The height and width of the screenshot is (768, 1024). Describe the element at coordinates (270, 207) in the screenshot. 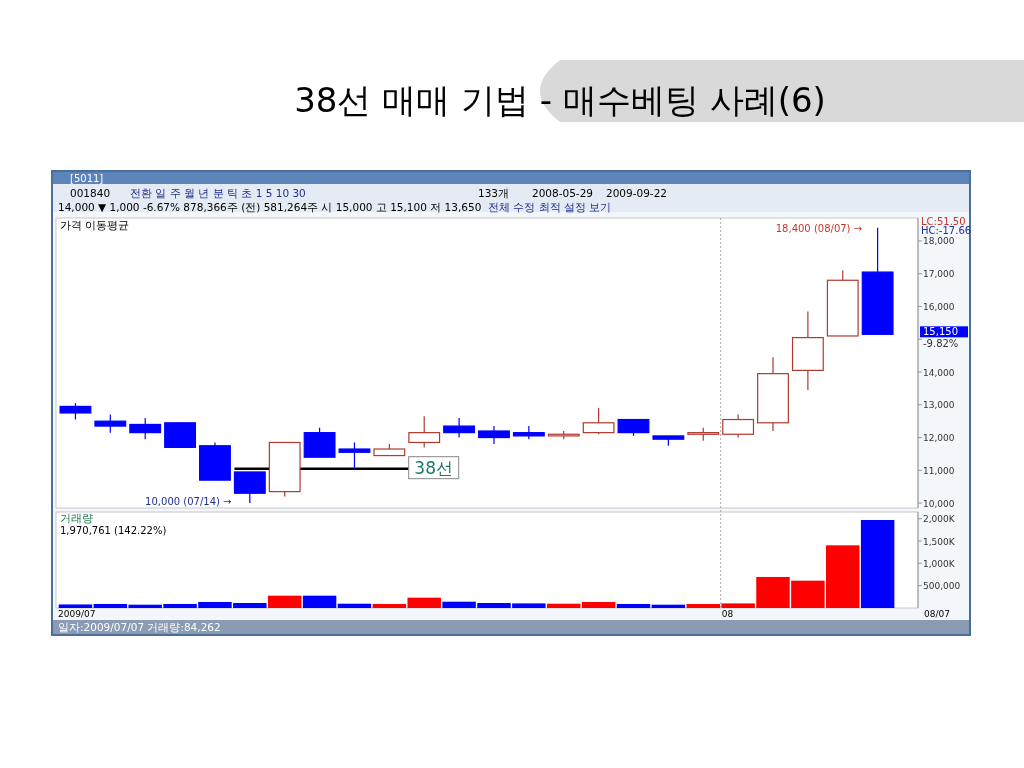

I see `text: 14,000 ▼ 1,000 -6.67% 878,366주 (전) 581,264주 시 15,000 고 15,100 저 13,650` at that location.